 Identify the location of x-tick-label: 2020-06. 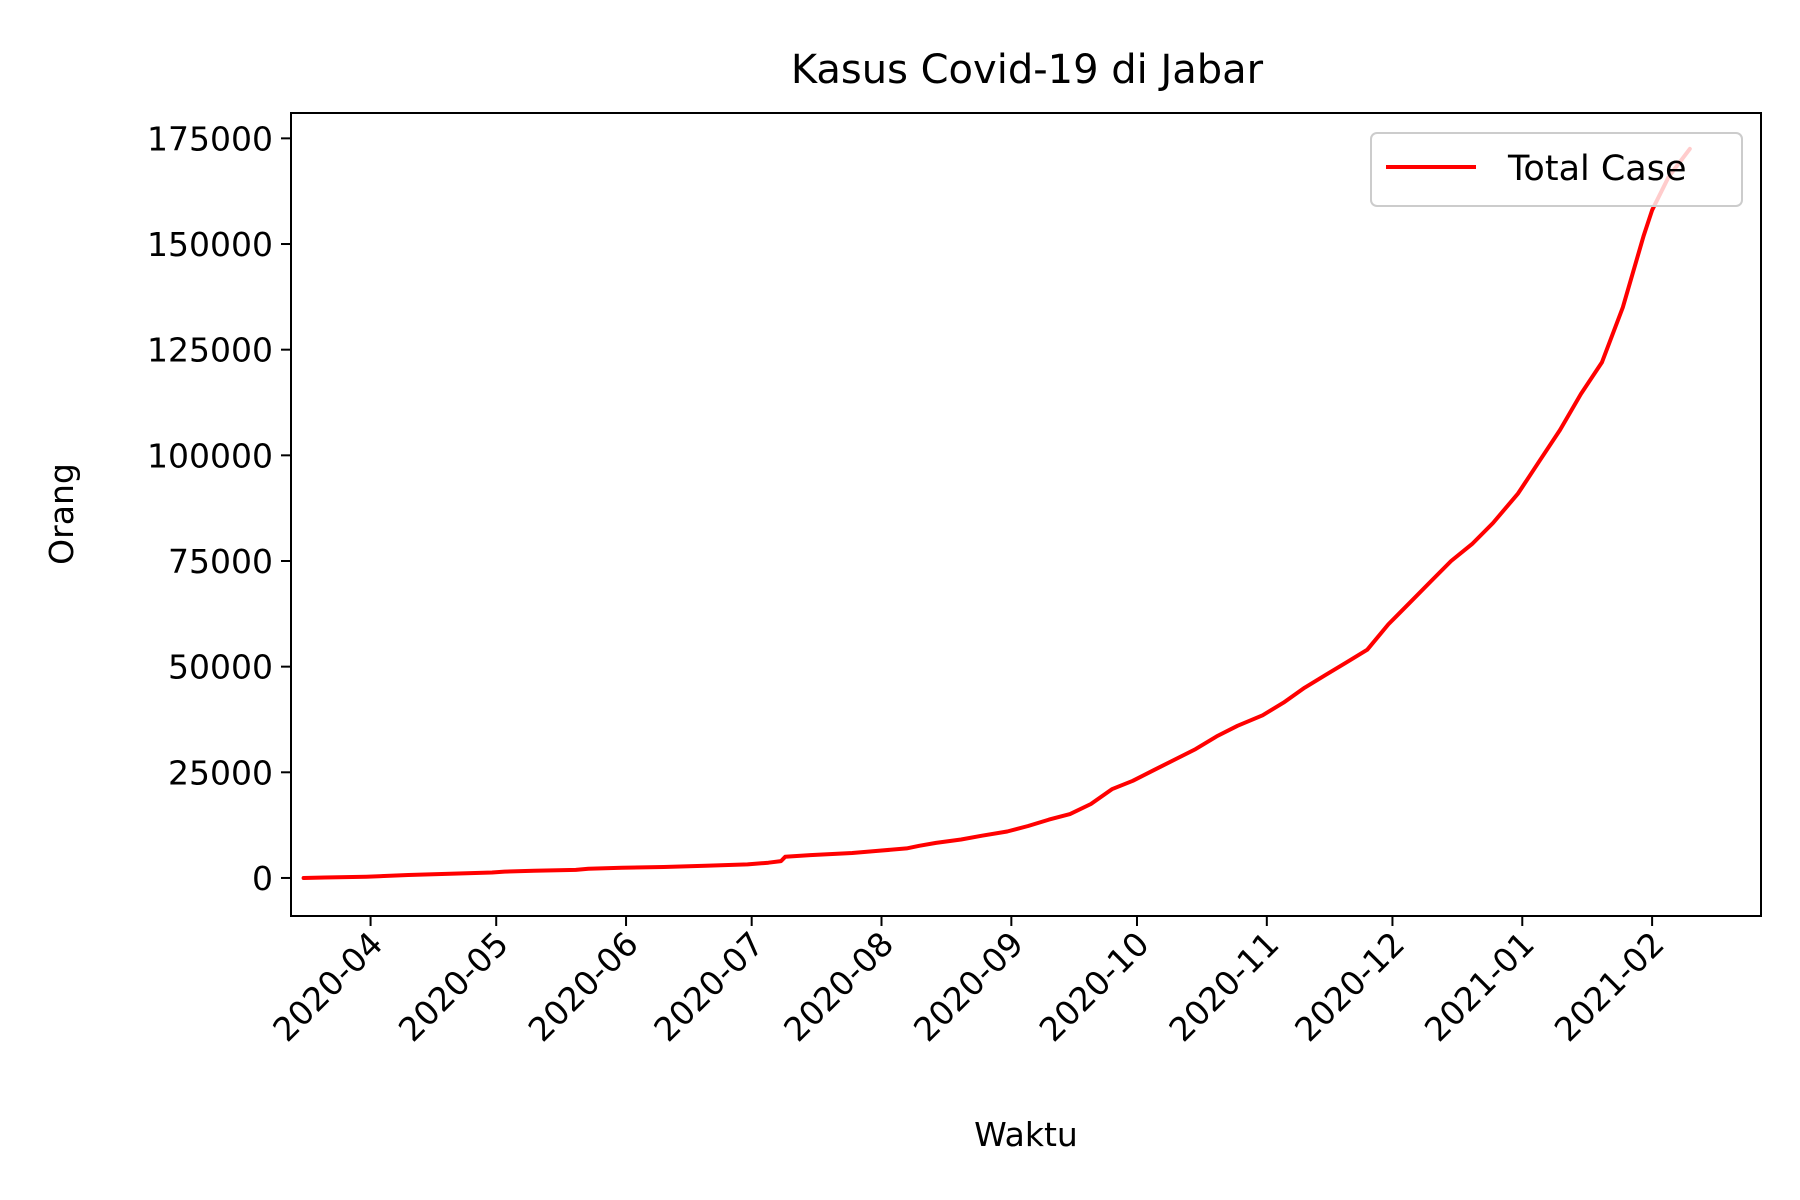
(583, 986).